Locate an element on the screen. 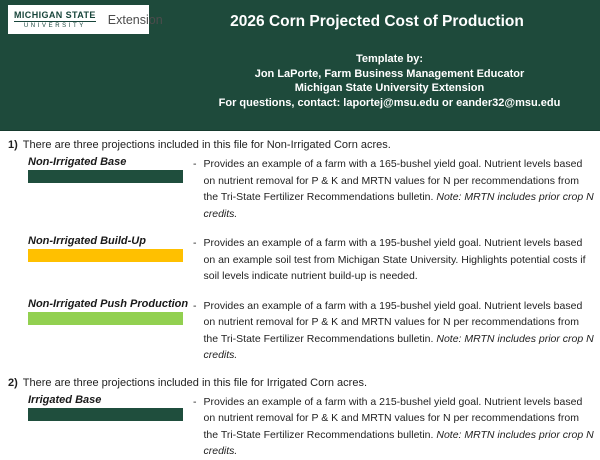 Image resolution: width=600 pixels, height=460 pixels. page-title: 2026 Corn Projected Cost of Production is located at coordinates (377, 21).